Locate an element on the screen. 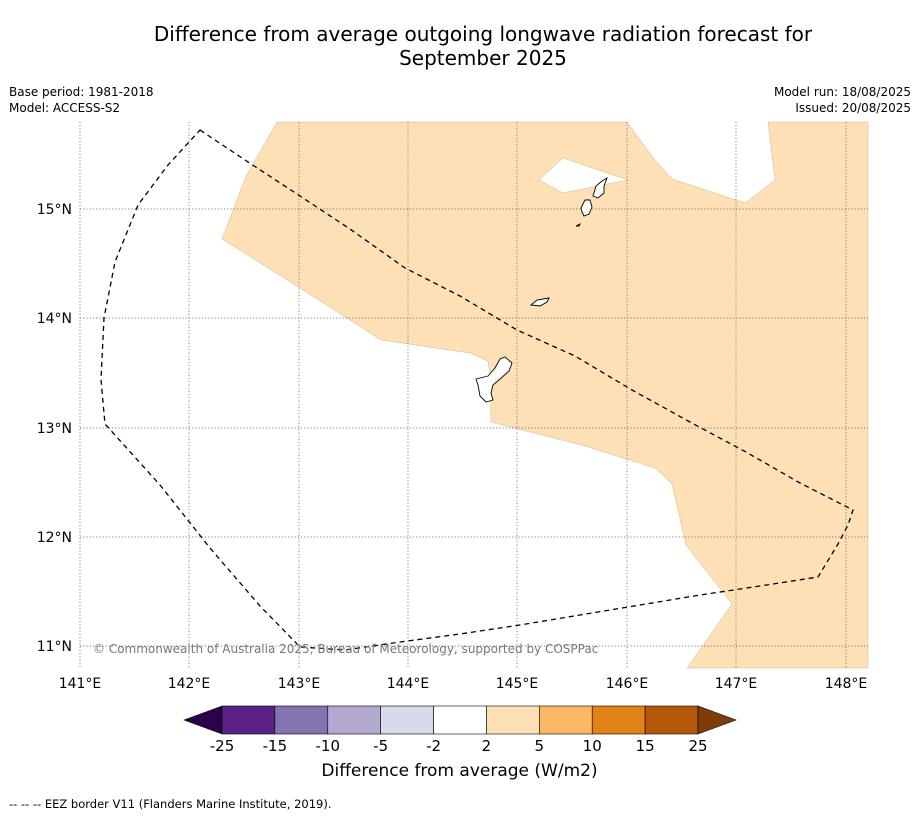  lat-label-11: 11°N is located at coordinates (54, 647).